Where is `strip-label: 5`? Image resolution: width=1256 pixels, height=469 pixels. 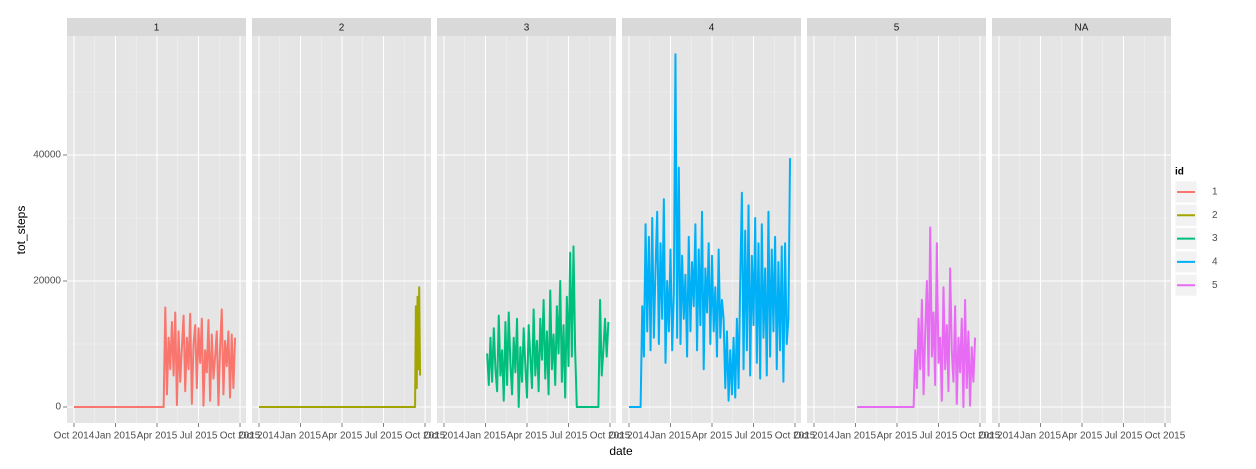 strip-label: 5 is located at coordinates (897, 28).